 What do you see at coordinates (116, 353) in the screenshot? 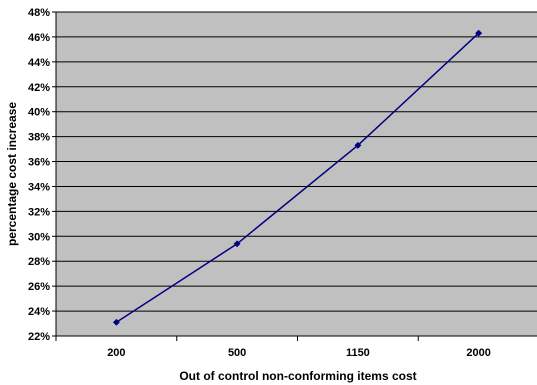
I see `x-tick-label: 200` at bounding box center [116, 353].